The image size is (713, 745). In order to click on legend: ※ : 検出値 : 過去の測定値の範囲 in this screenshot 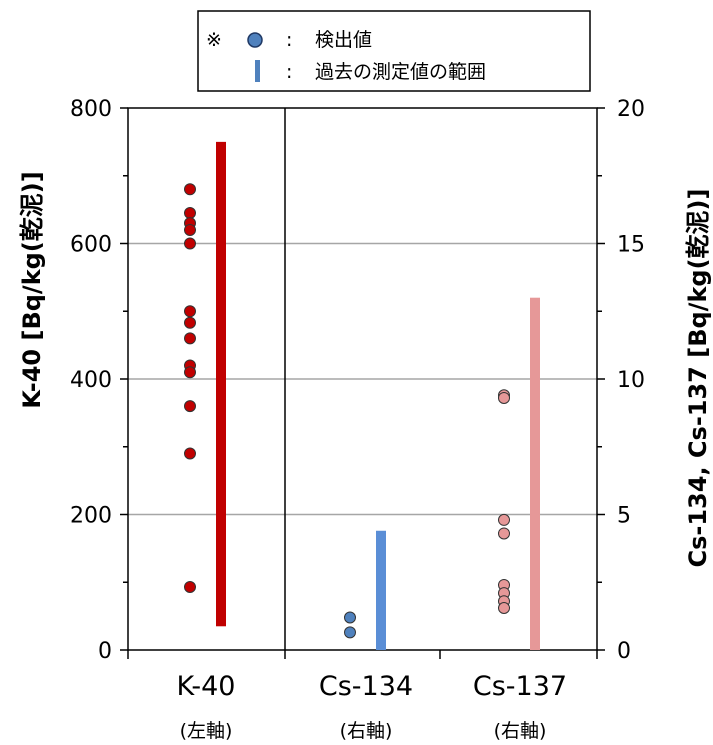, I will do `click(394, 51)`.